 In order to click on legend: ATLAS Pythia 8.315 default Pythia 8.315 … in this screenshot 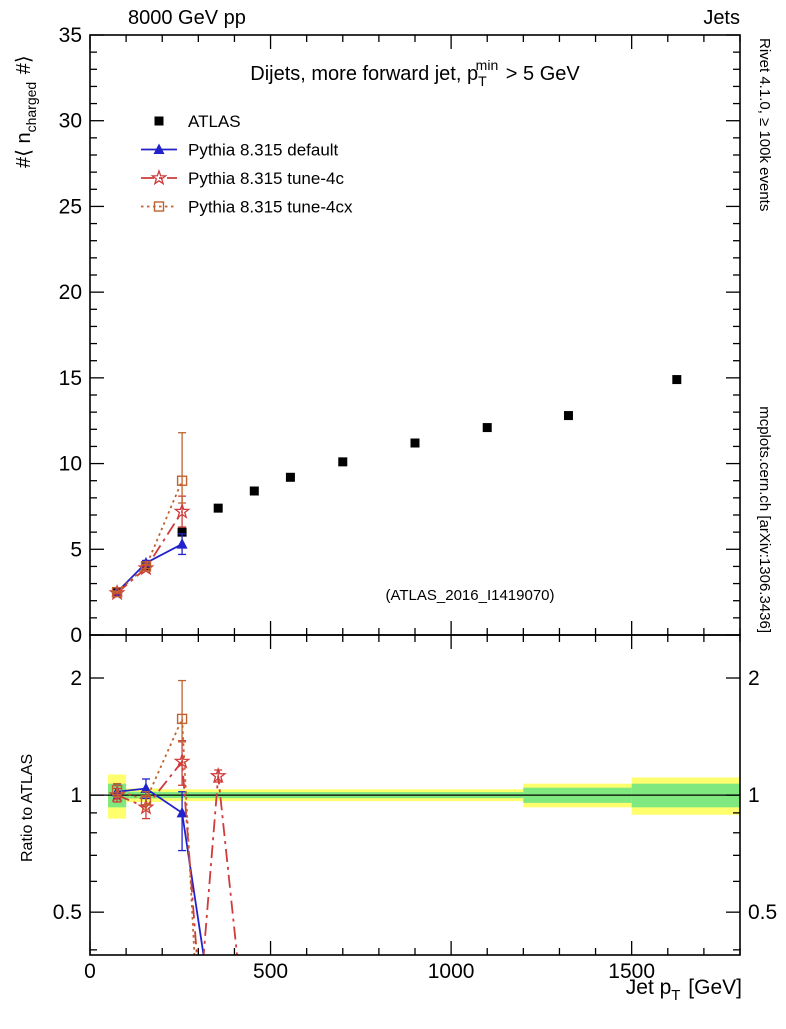, I will do `click(247, 164)`.